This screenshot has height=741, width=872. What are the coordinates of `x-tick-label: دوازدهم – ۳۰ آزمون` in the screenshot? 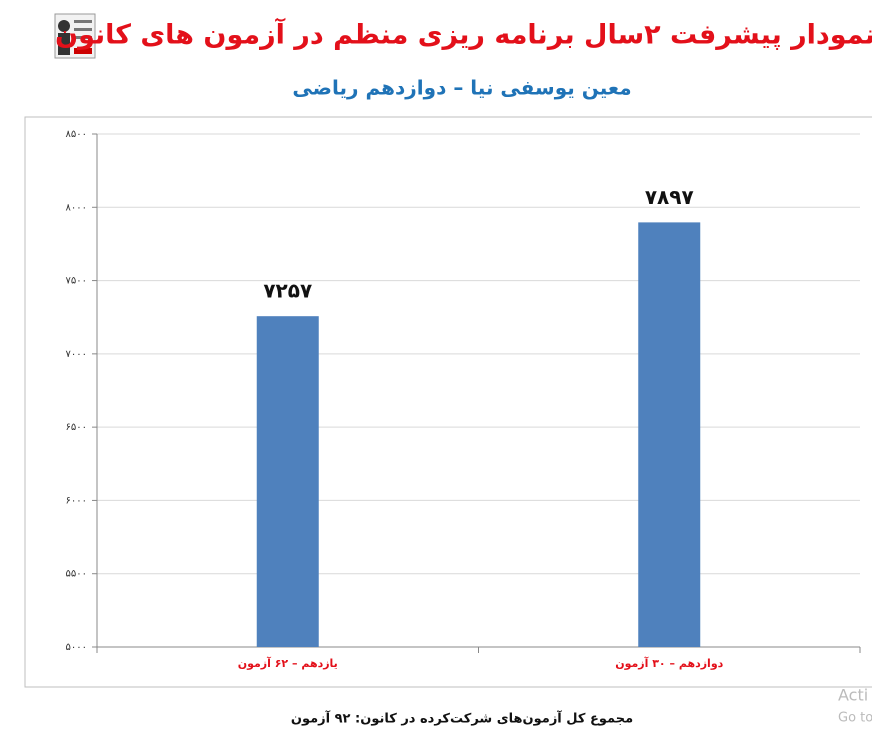 It's located at (669, 663).